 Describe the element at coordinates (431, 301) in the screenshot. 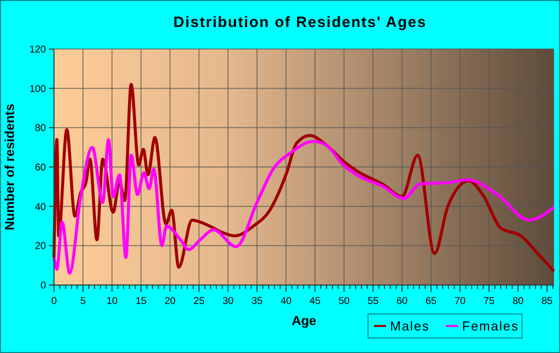

I see `x-tick-label: 65` at that location.